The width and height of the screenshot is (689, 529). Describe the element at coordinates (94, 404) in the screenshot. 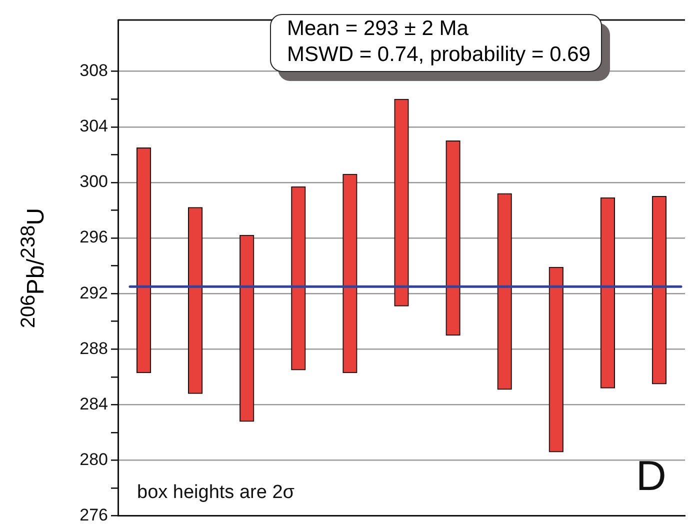

I see `y-tick-label: 284` at that location.